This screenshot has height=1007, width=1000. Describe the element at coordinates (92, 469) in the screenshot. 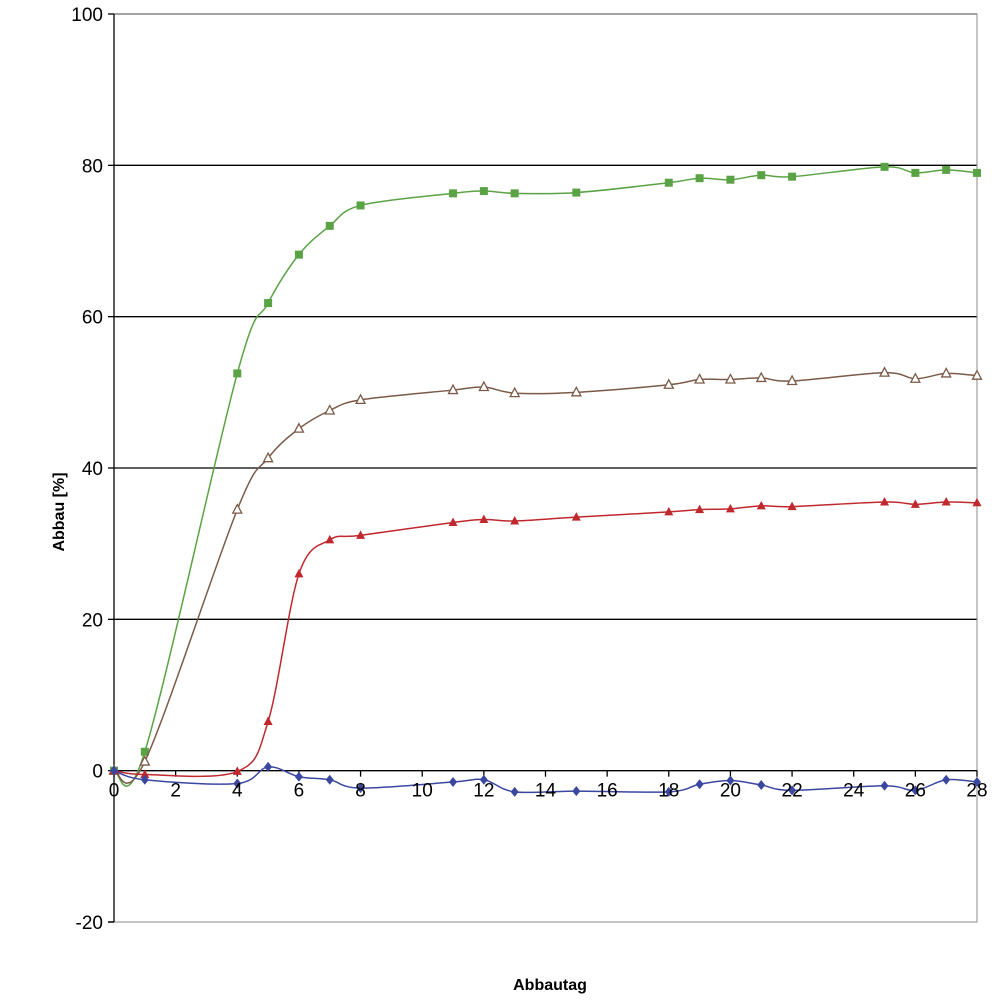

I see `y-tick-label: 40` at that location.